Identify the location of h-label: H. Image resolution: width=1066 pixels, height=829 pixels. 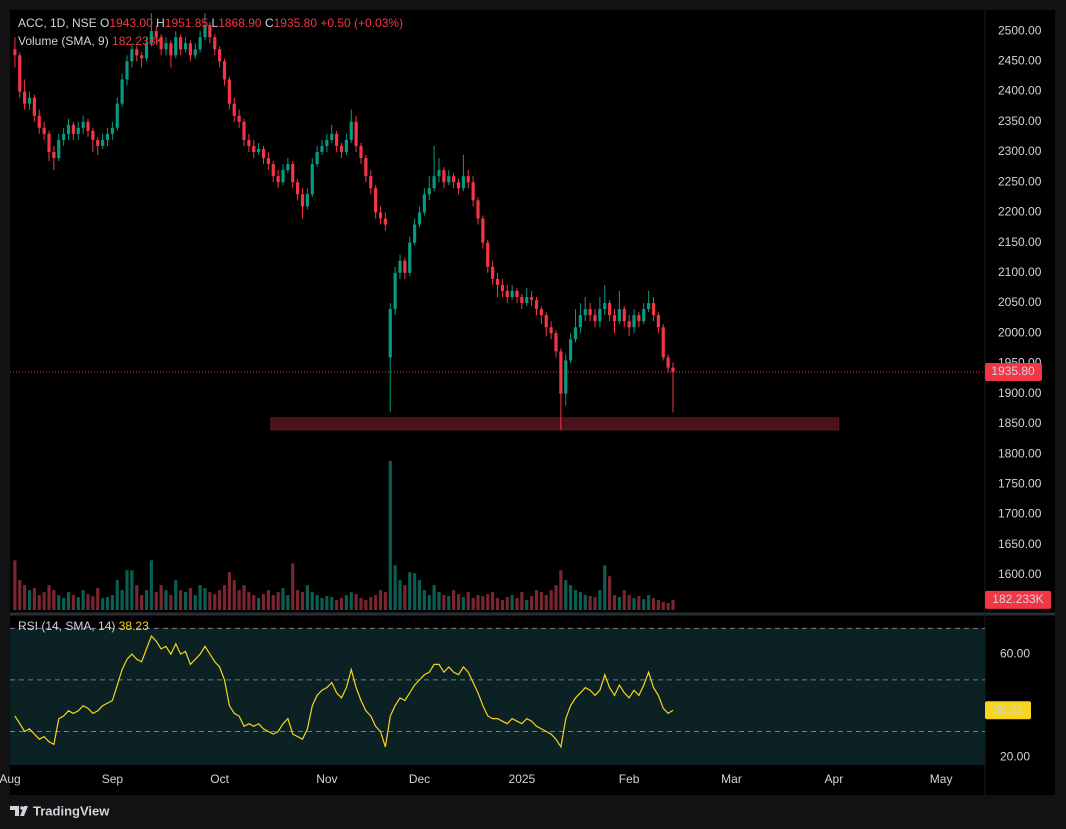
(160, 23).